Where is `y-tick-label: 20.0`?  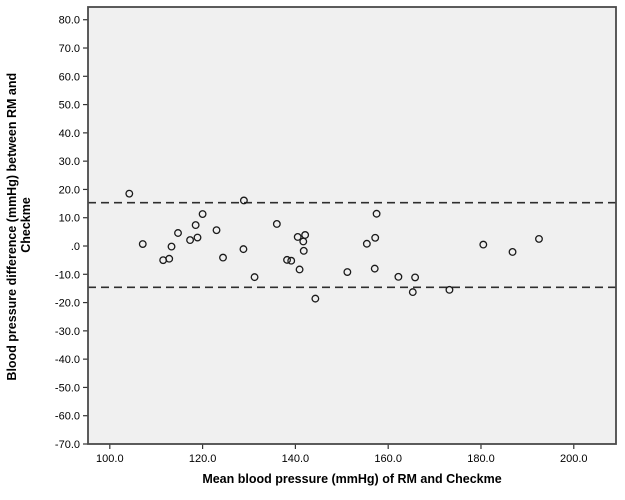
y-tick-label: 20.0 is located at coordinates (69, 190).